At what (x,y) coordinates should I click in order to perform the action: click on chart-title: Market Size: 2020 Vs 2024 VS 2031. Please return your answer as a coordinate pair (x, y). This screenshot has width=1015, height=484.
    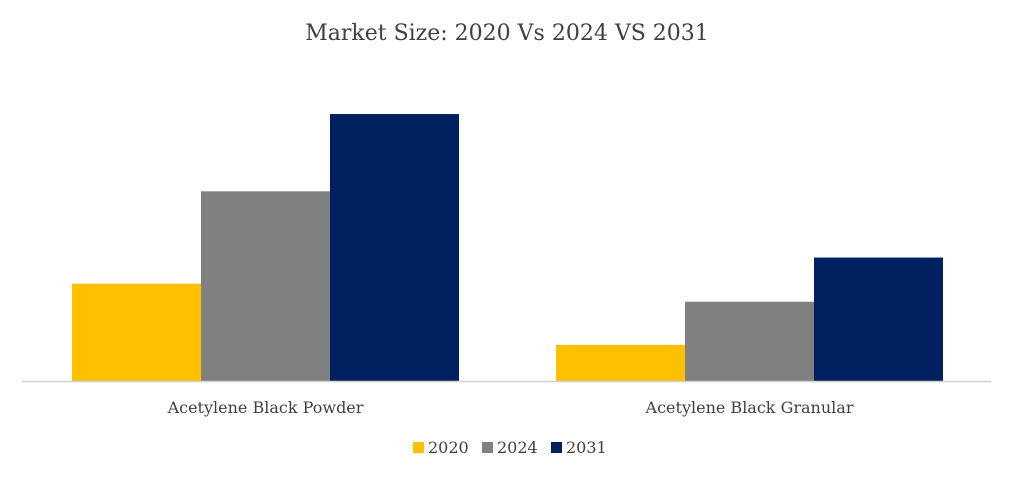
    Looking at the image, I should click on (507, 33).